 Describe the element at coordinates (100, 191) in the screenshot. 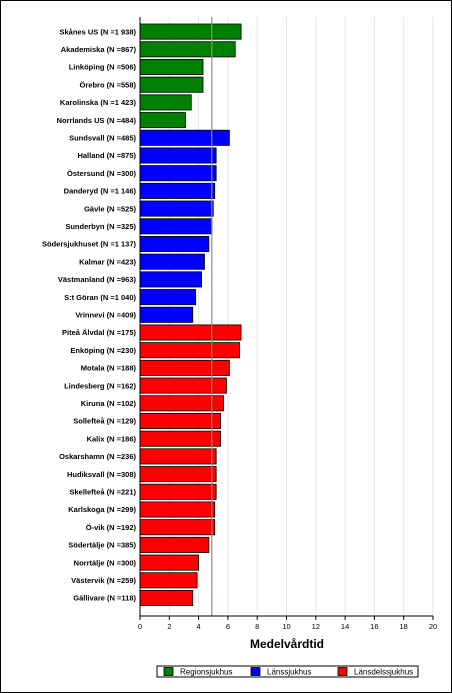

I see `category-label: Danderyd (N =1 146)` at that location.